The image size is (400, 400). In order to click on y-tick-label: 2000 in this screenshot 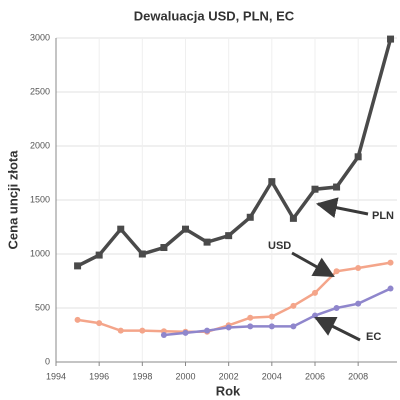, I will do `click(40, 145)`.